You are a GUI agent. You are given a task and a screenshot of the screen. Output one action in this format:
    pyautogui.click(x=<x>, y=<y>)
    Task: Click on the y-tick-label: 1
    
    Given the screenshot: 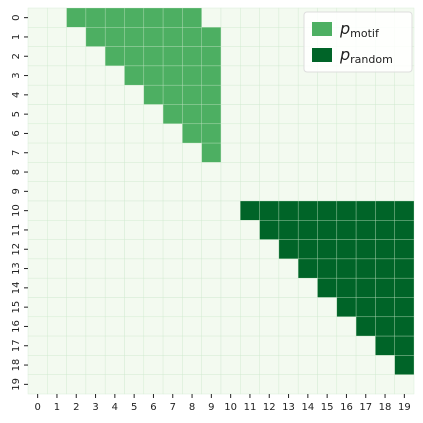 What is the action you would take?
    pyautogui.click(x=16, y=37)
    